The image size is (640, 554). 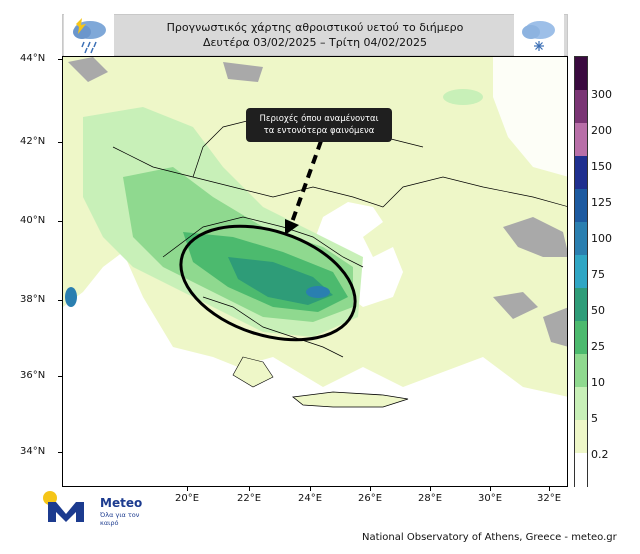 What do you see at coordinates (490, 498) in the screenshot?
I see `lon-label: 30°E` at bounding box center [490, 498].